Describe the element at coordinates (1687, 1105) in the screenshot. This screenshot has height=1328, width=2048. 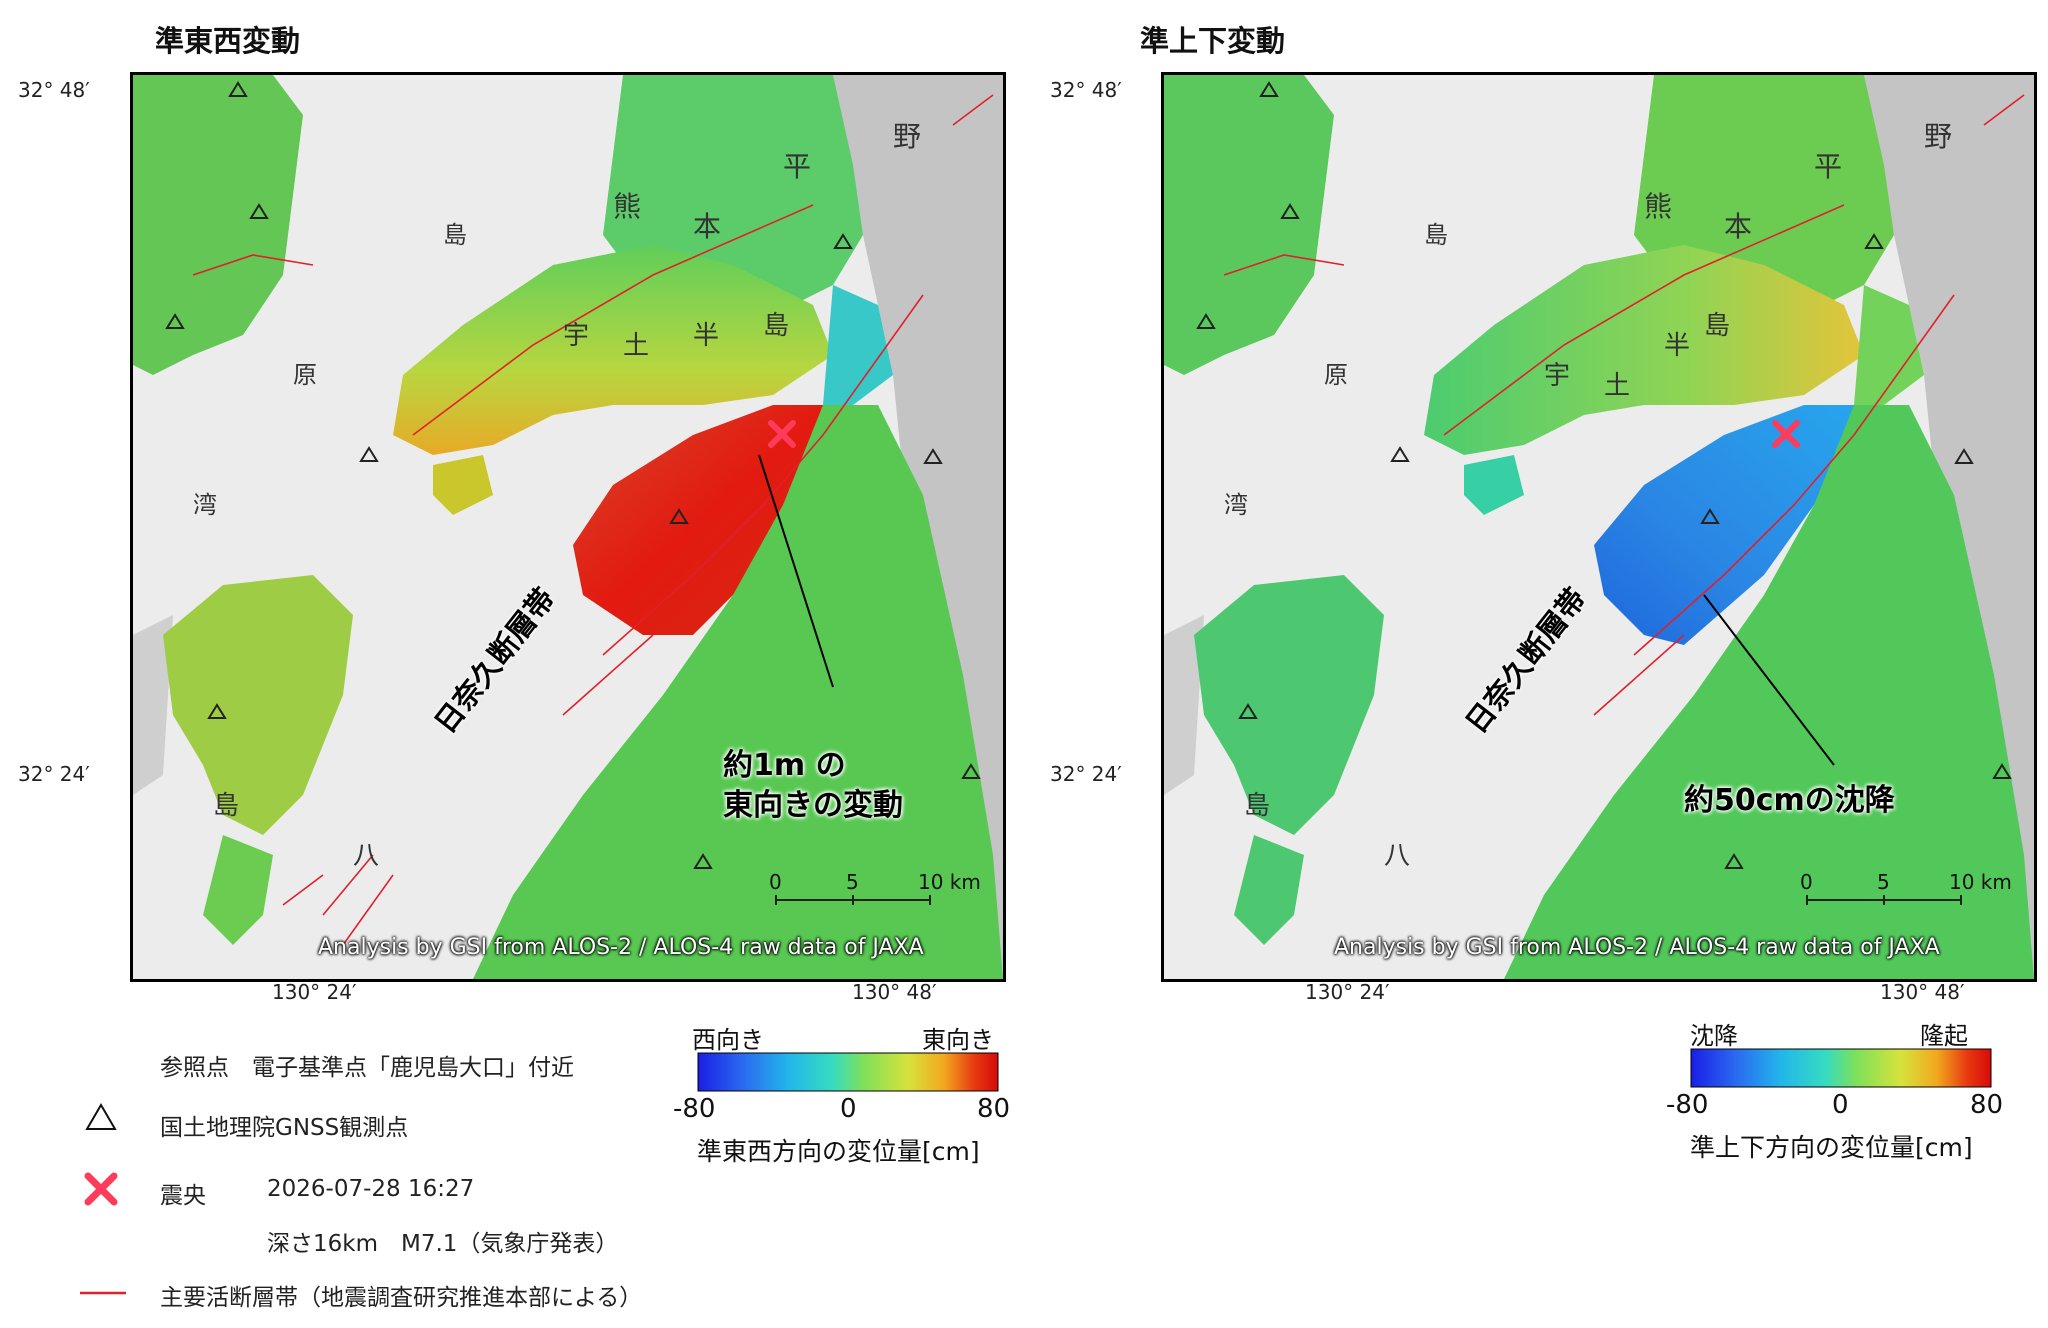
I see `colorbar-ud-min: -80` at that location.